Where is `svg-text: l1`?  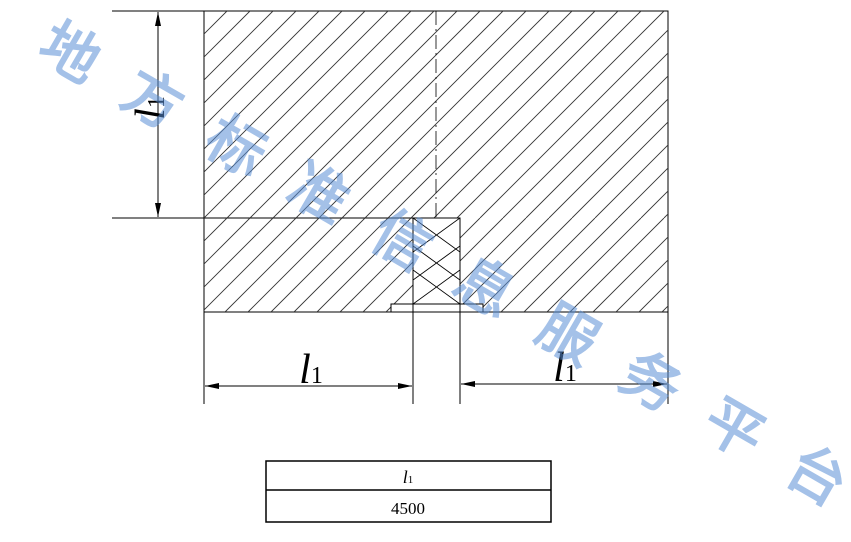
svg-text: l1 is located at coordinates (151, 108).